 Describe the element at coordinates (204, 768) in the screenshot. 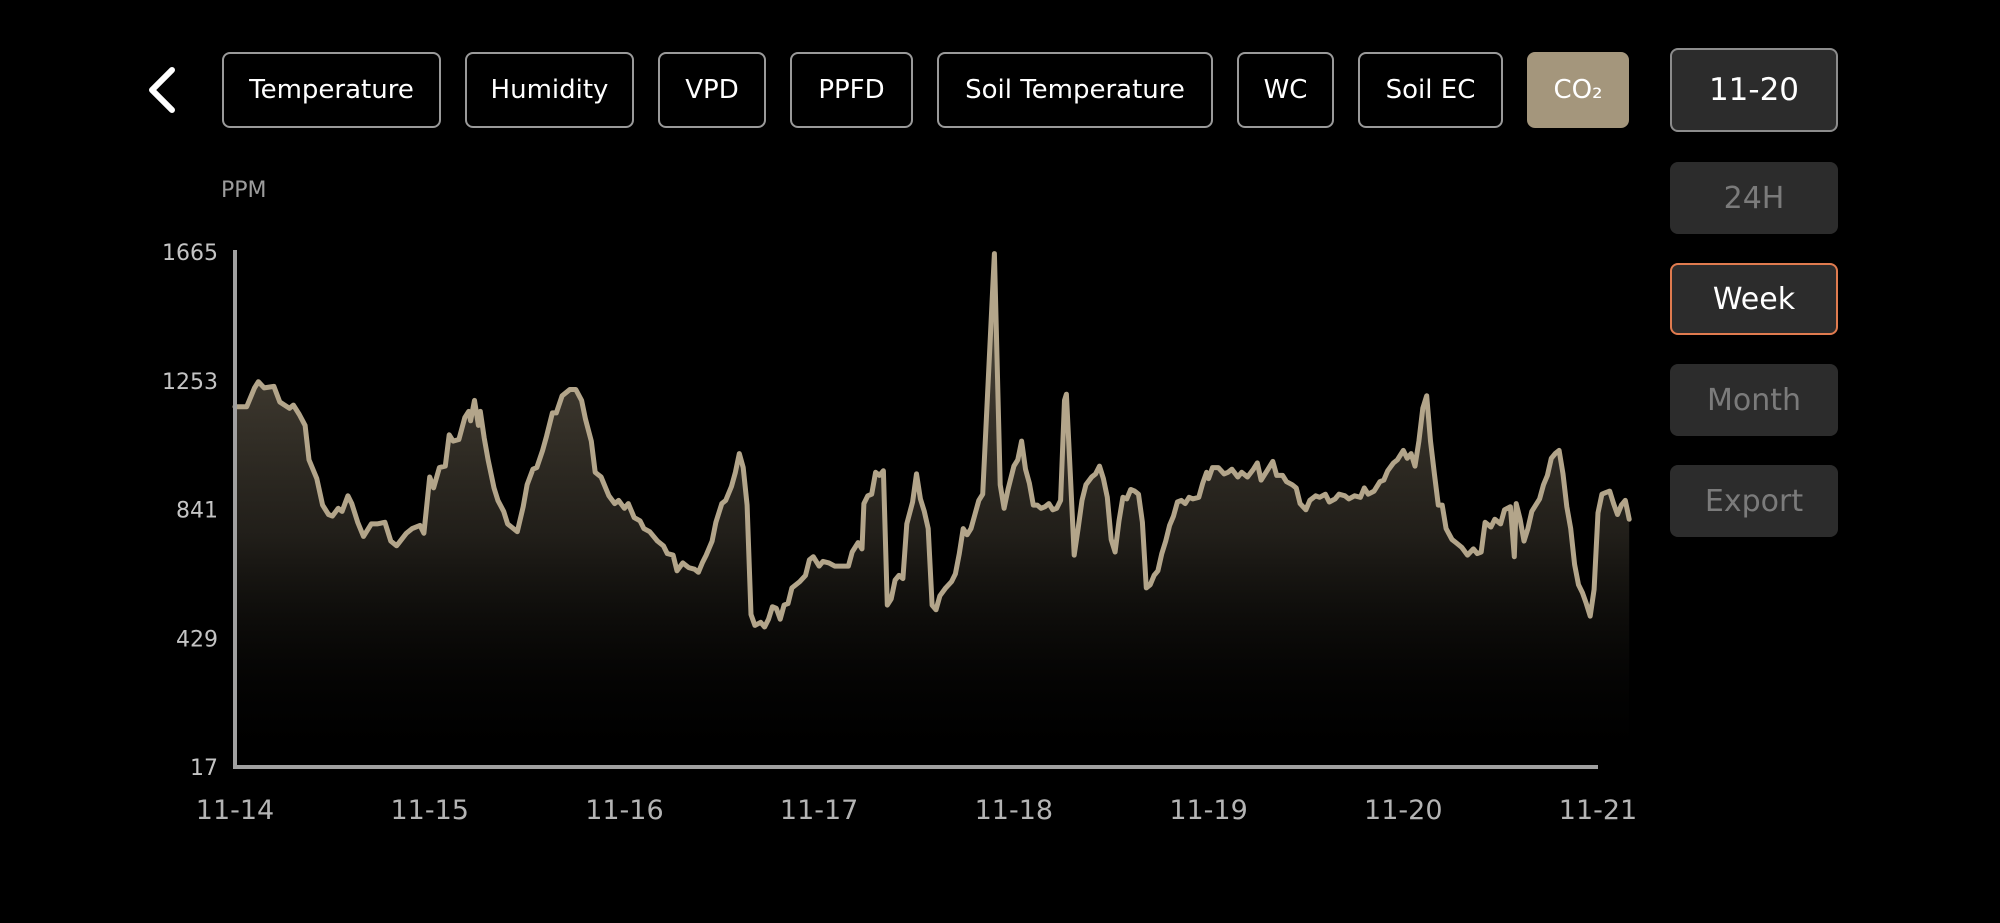

I see `y-tick-label: 17` at that location.